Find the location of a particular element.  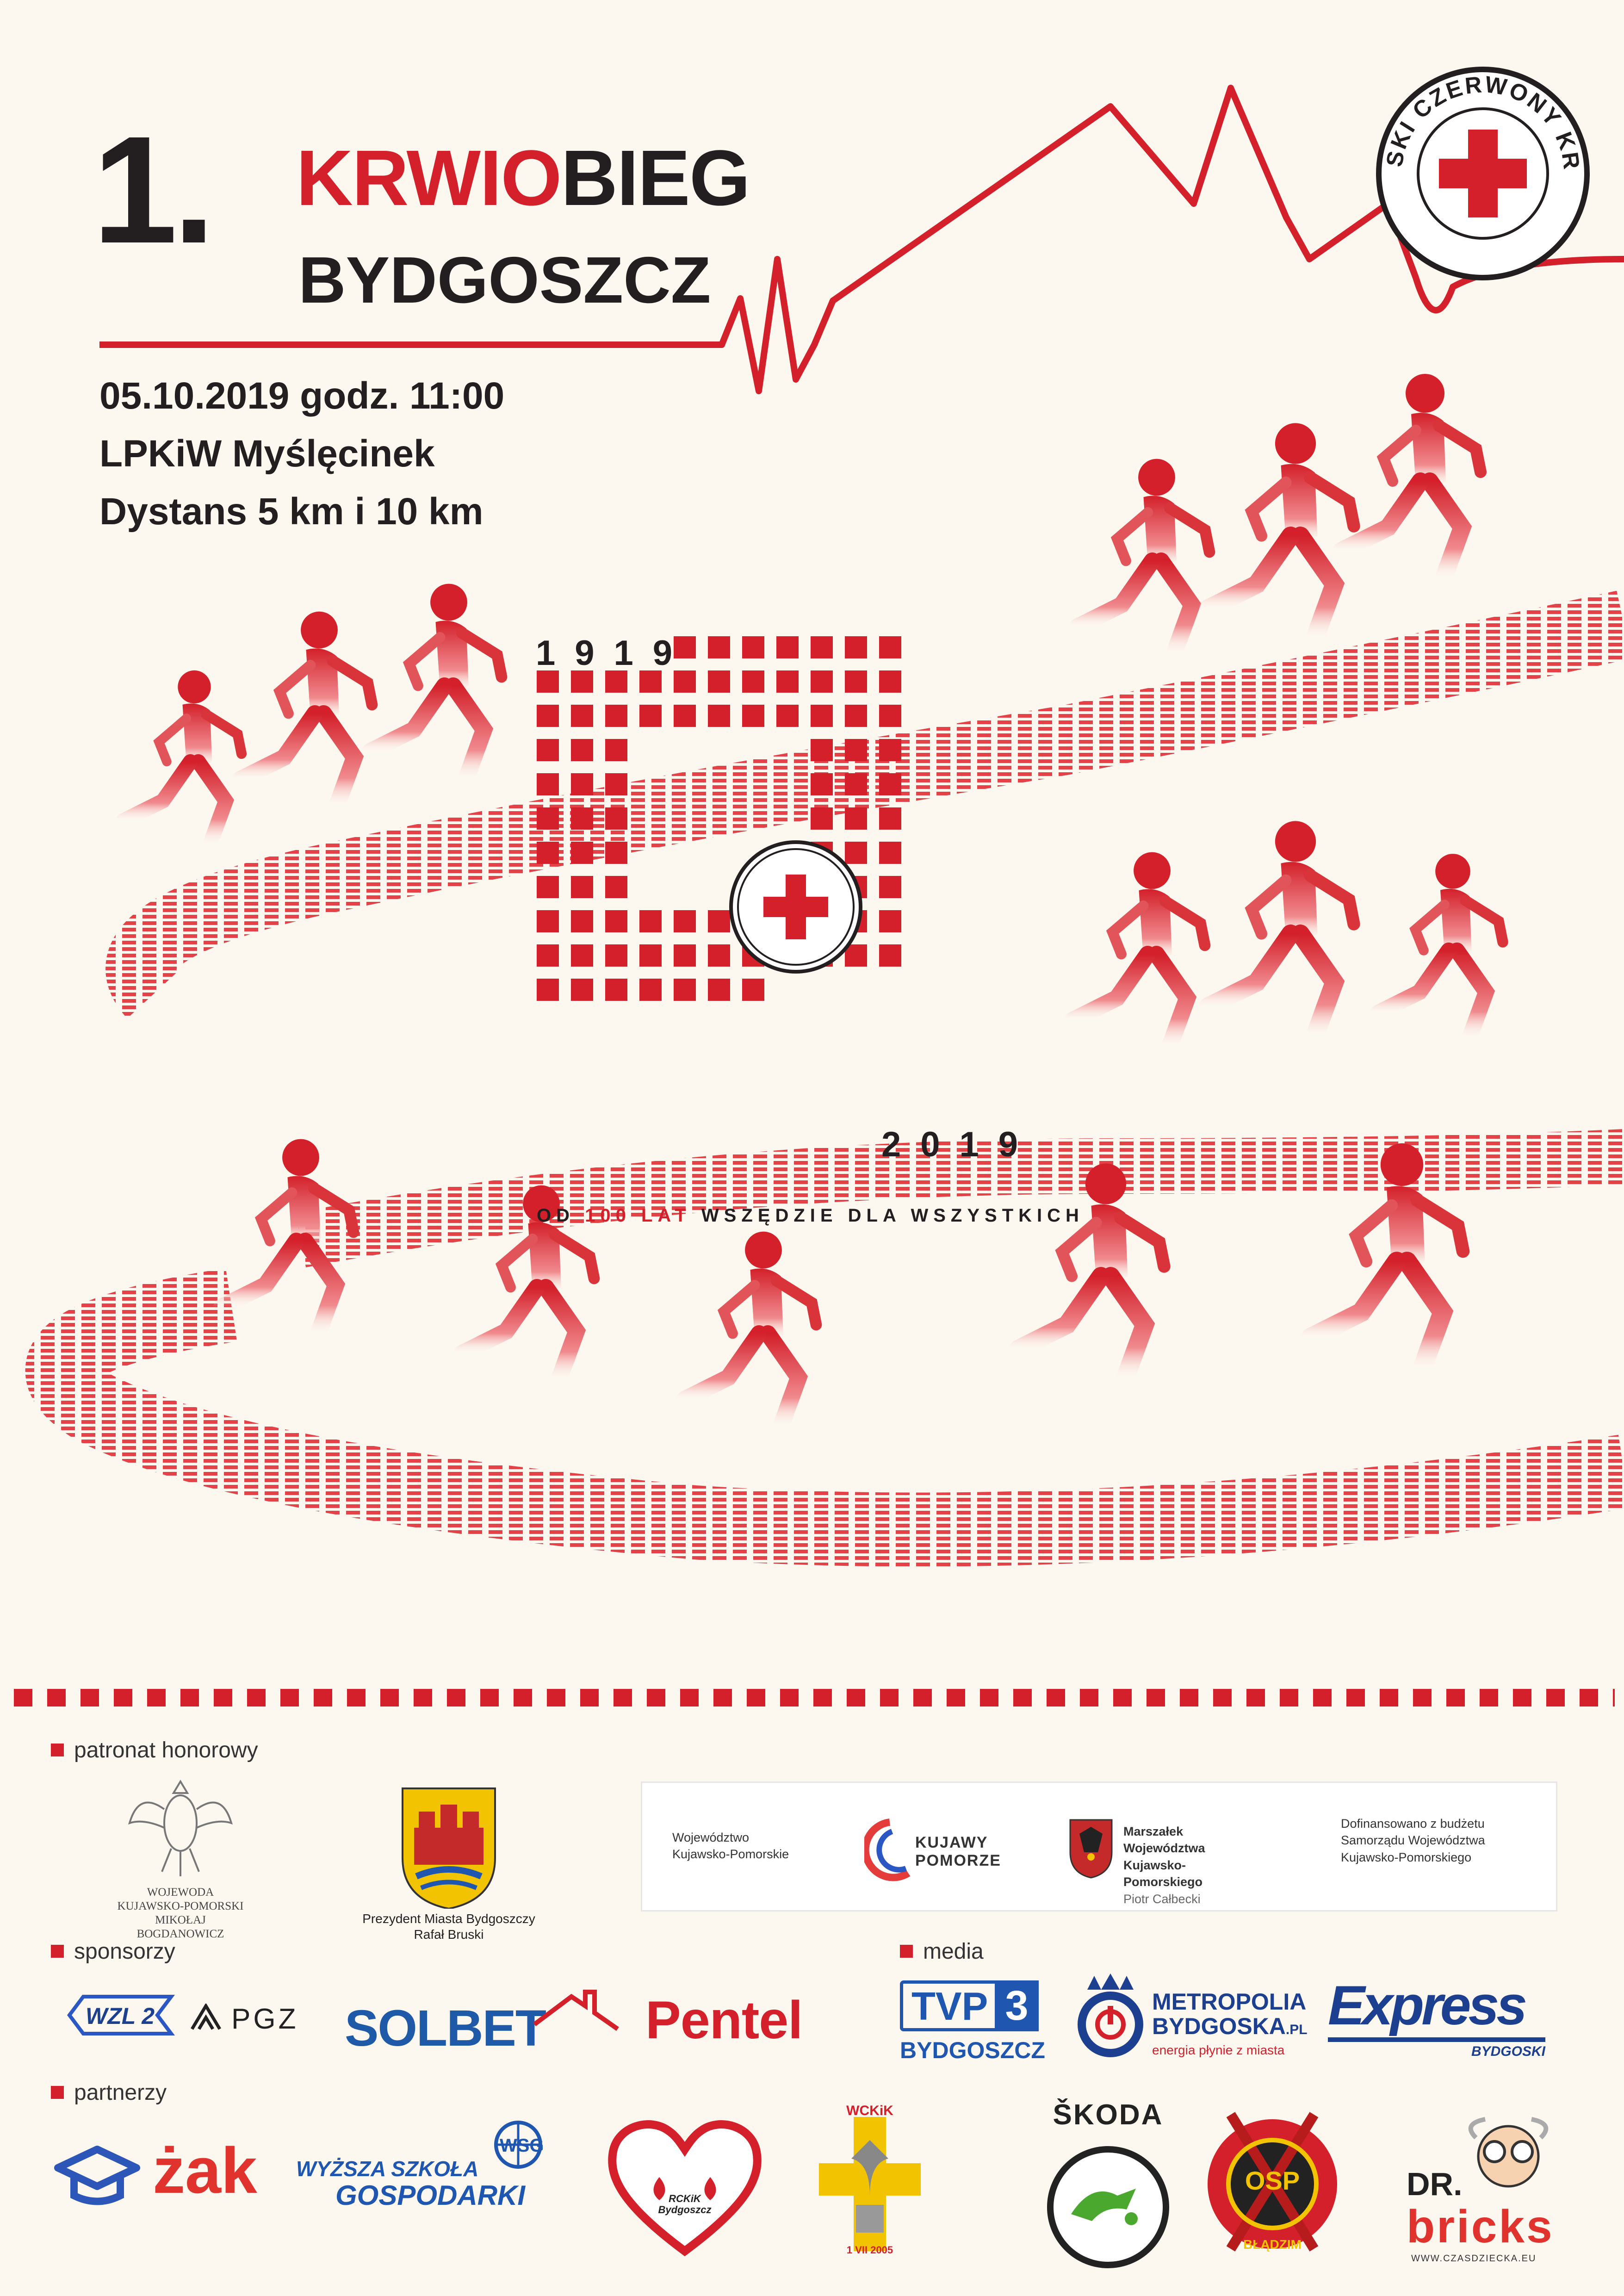

skoda-logo: ŠKODA is located at coordinates (1108, 2186).